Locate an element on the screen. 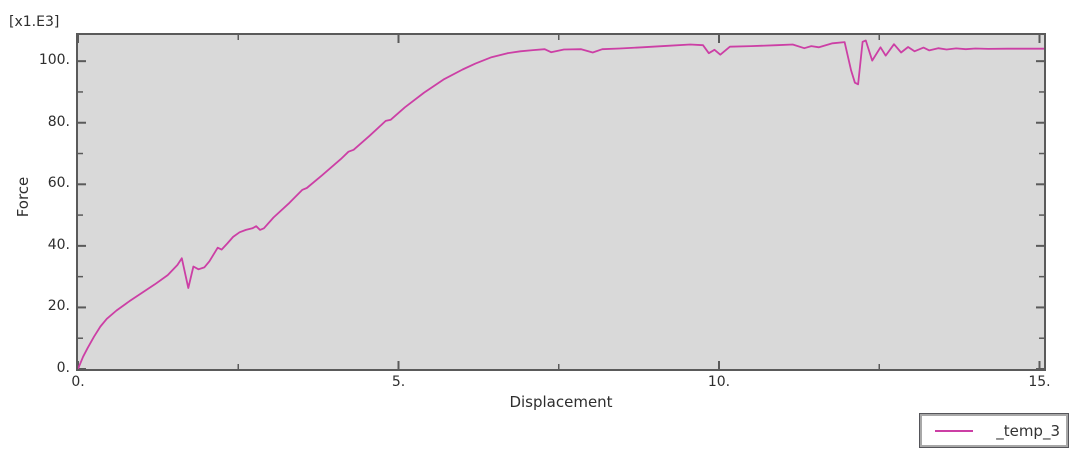  legend-box: _temp_3 is located at coordinates (994, 430).